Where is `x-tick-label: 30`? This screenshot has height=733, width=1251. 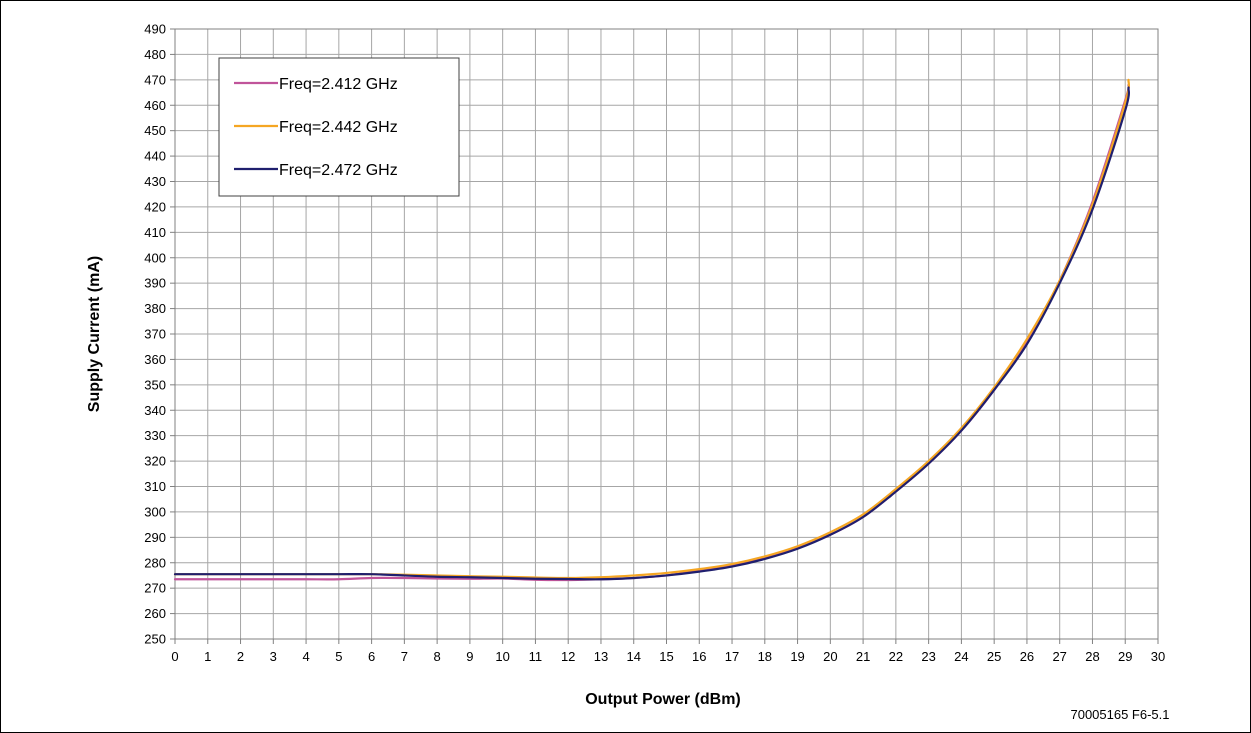 x-tick-label: 30 is located at coordinates (1158, 656).